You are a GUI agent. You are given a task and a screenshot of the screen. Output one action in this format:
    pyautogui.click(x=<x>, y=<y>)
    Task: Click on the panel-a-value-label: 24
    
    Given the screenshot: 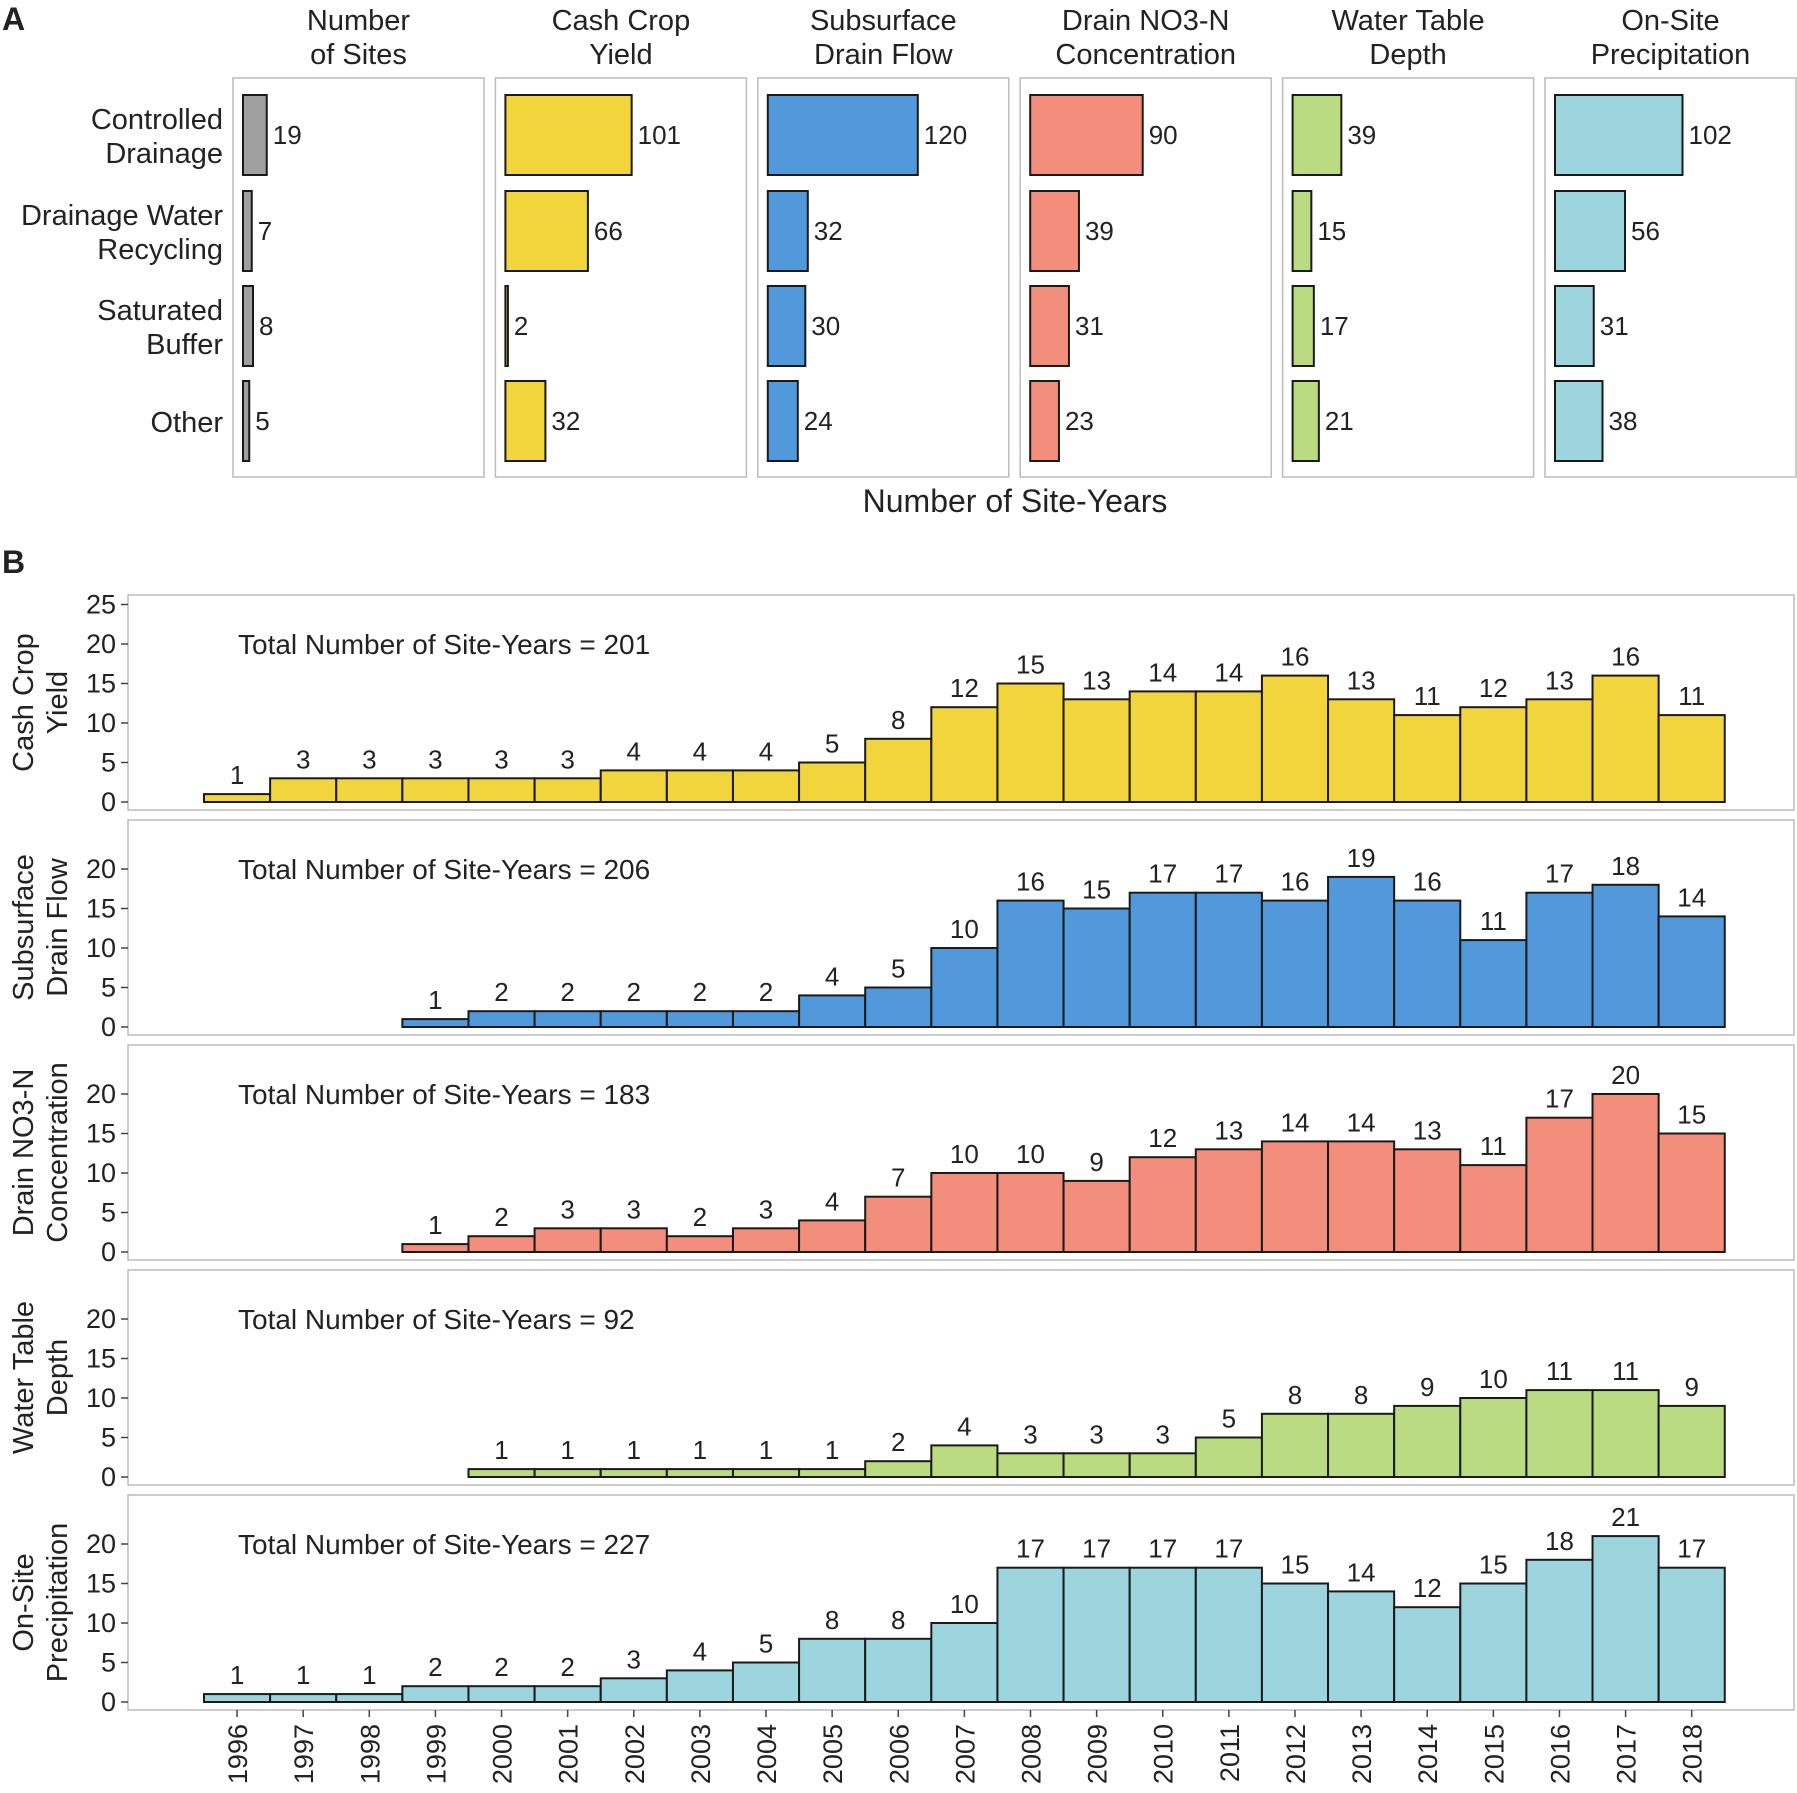 What is the action you would take?
    pyautogui.click(x=818, y=421)
    